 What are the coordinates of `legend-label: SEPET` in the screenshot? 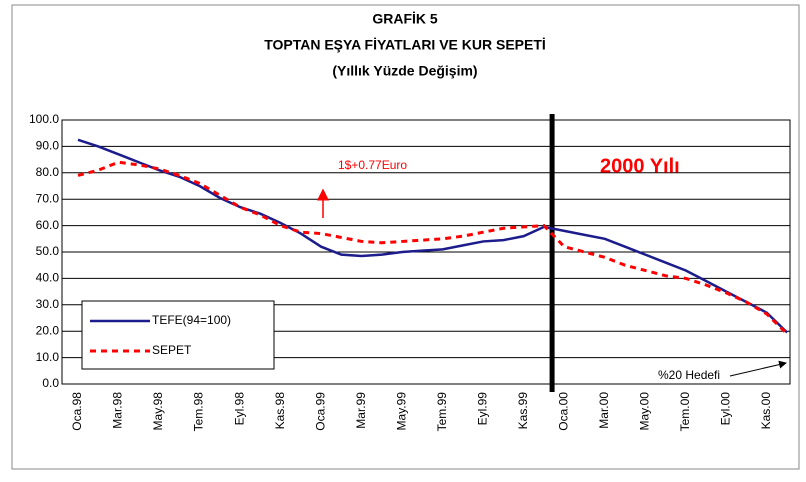 It's located at (172, 350).